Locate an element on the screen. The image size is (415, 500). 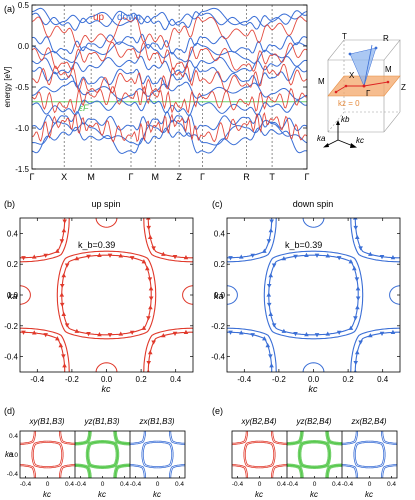
mini-e-xlabel2: kc is located at coordinates (314, 494).